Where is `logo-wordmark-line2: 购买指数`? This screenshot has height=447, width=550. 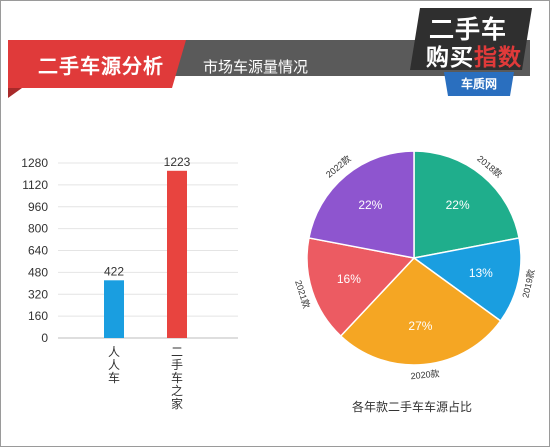
logo-wordmark-line2: 购买指数 is located at coordinates (474, 55).